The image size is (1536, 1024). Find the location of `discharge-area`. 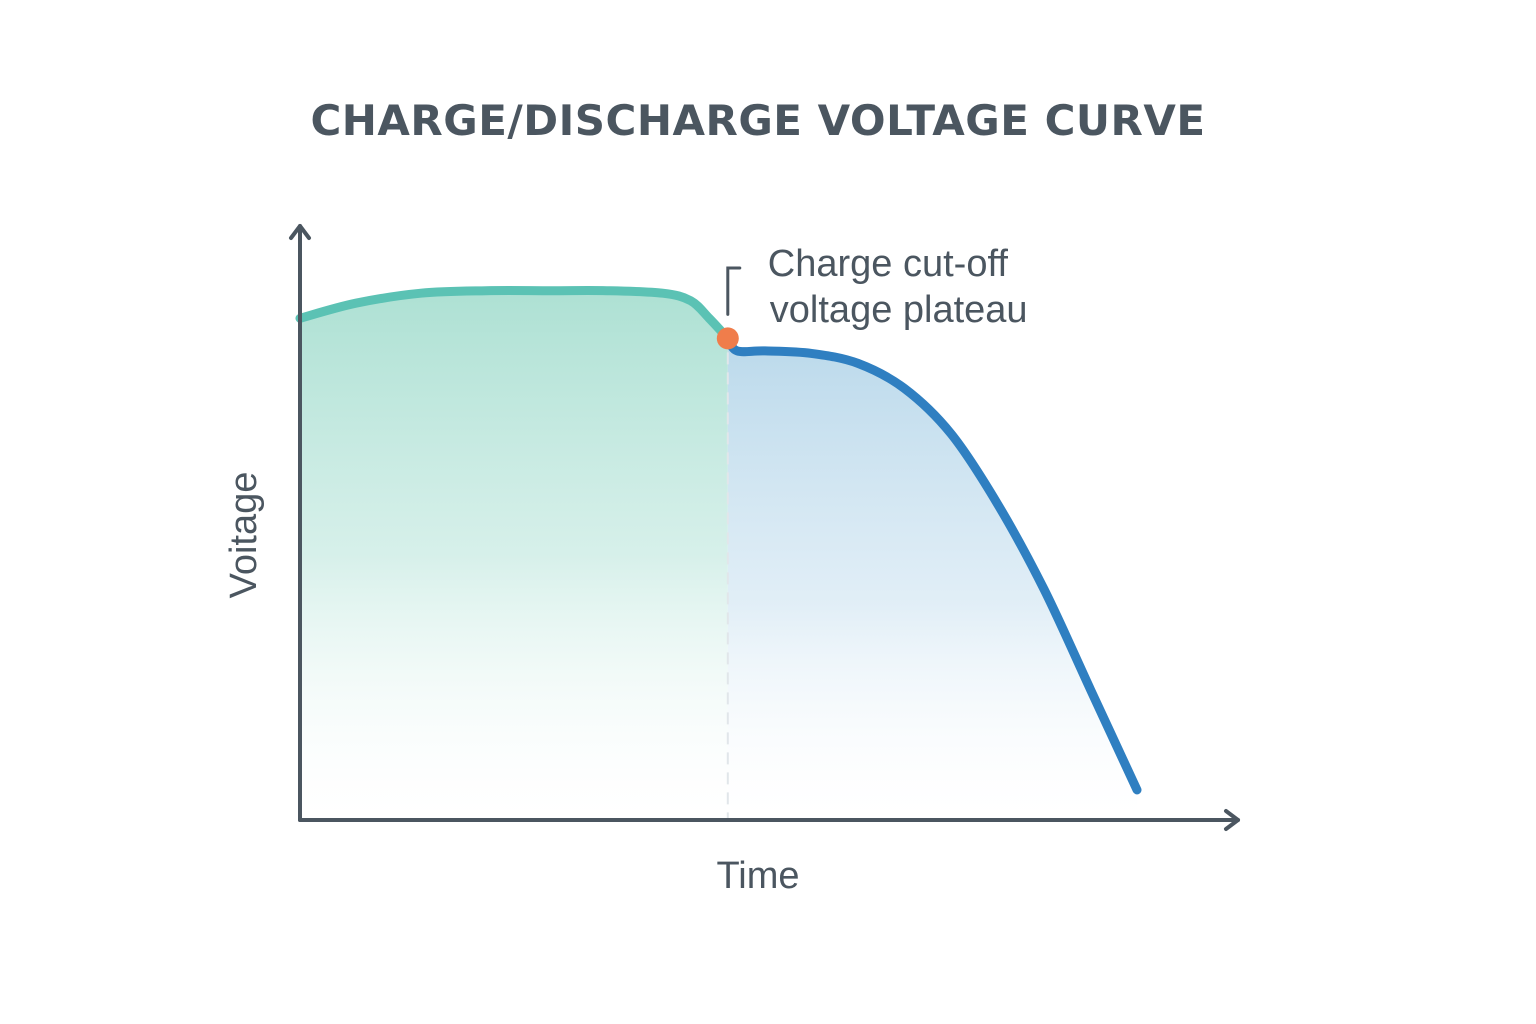

discharge-area is located at coordinates (932, 579).